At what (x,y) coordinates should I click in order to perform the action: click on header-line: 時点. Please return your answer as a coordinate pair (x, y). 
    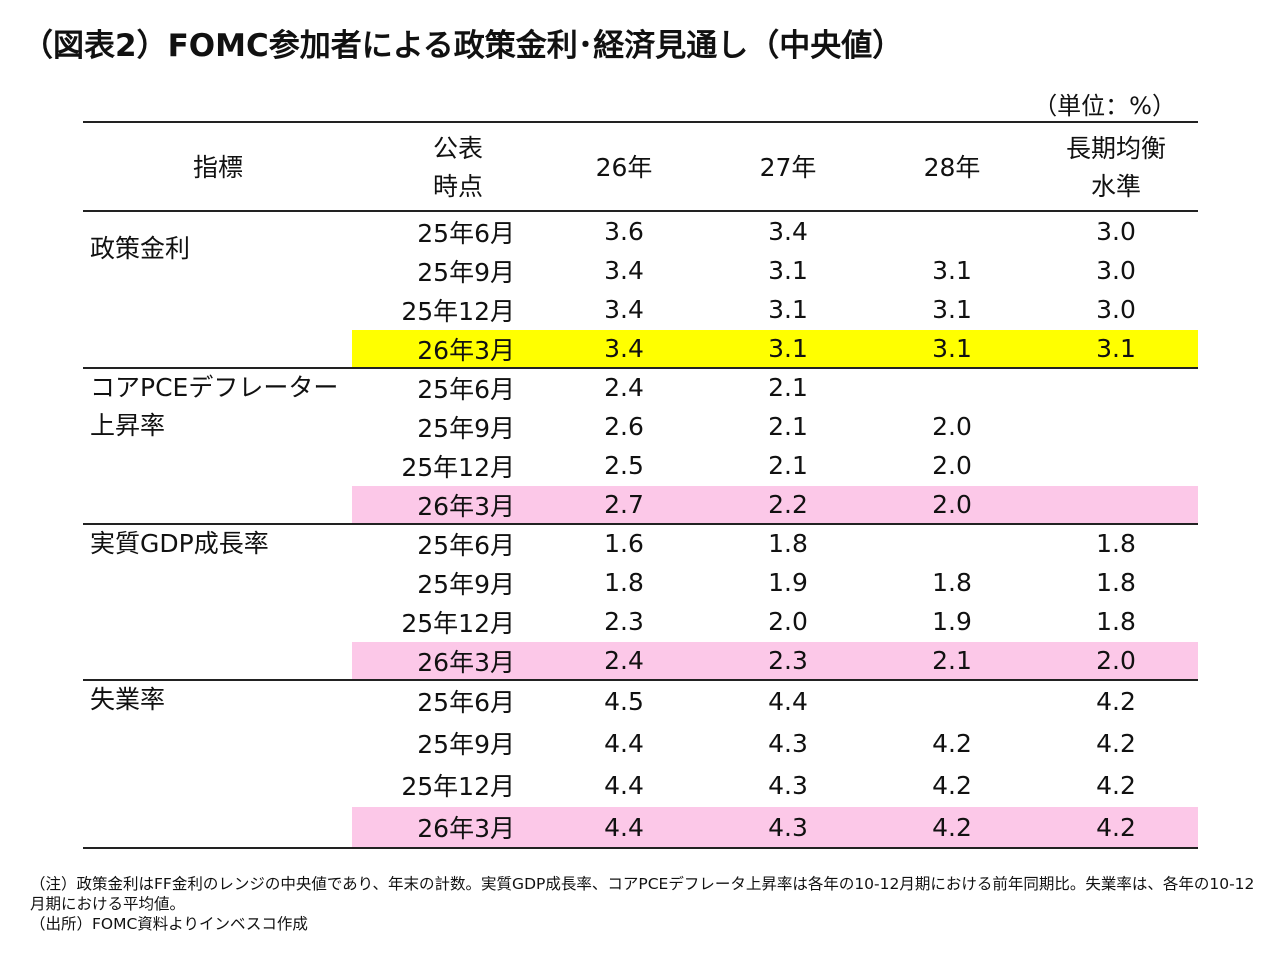
    Looking at the image, I should click on (457, 186).